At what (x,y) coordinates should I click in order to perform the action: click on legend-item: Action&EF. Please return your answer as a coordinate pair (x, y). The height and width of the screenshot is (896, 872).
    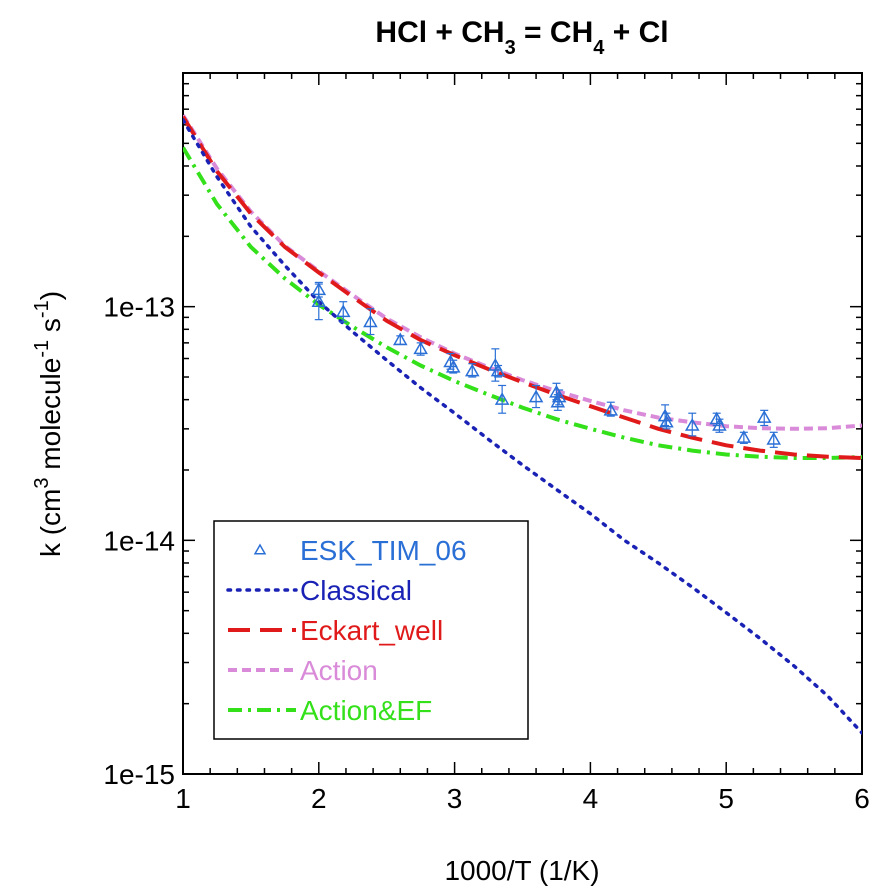
    Looking at the image, I should click on (330, 710).